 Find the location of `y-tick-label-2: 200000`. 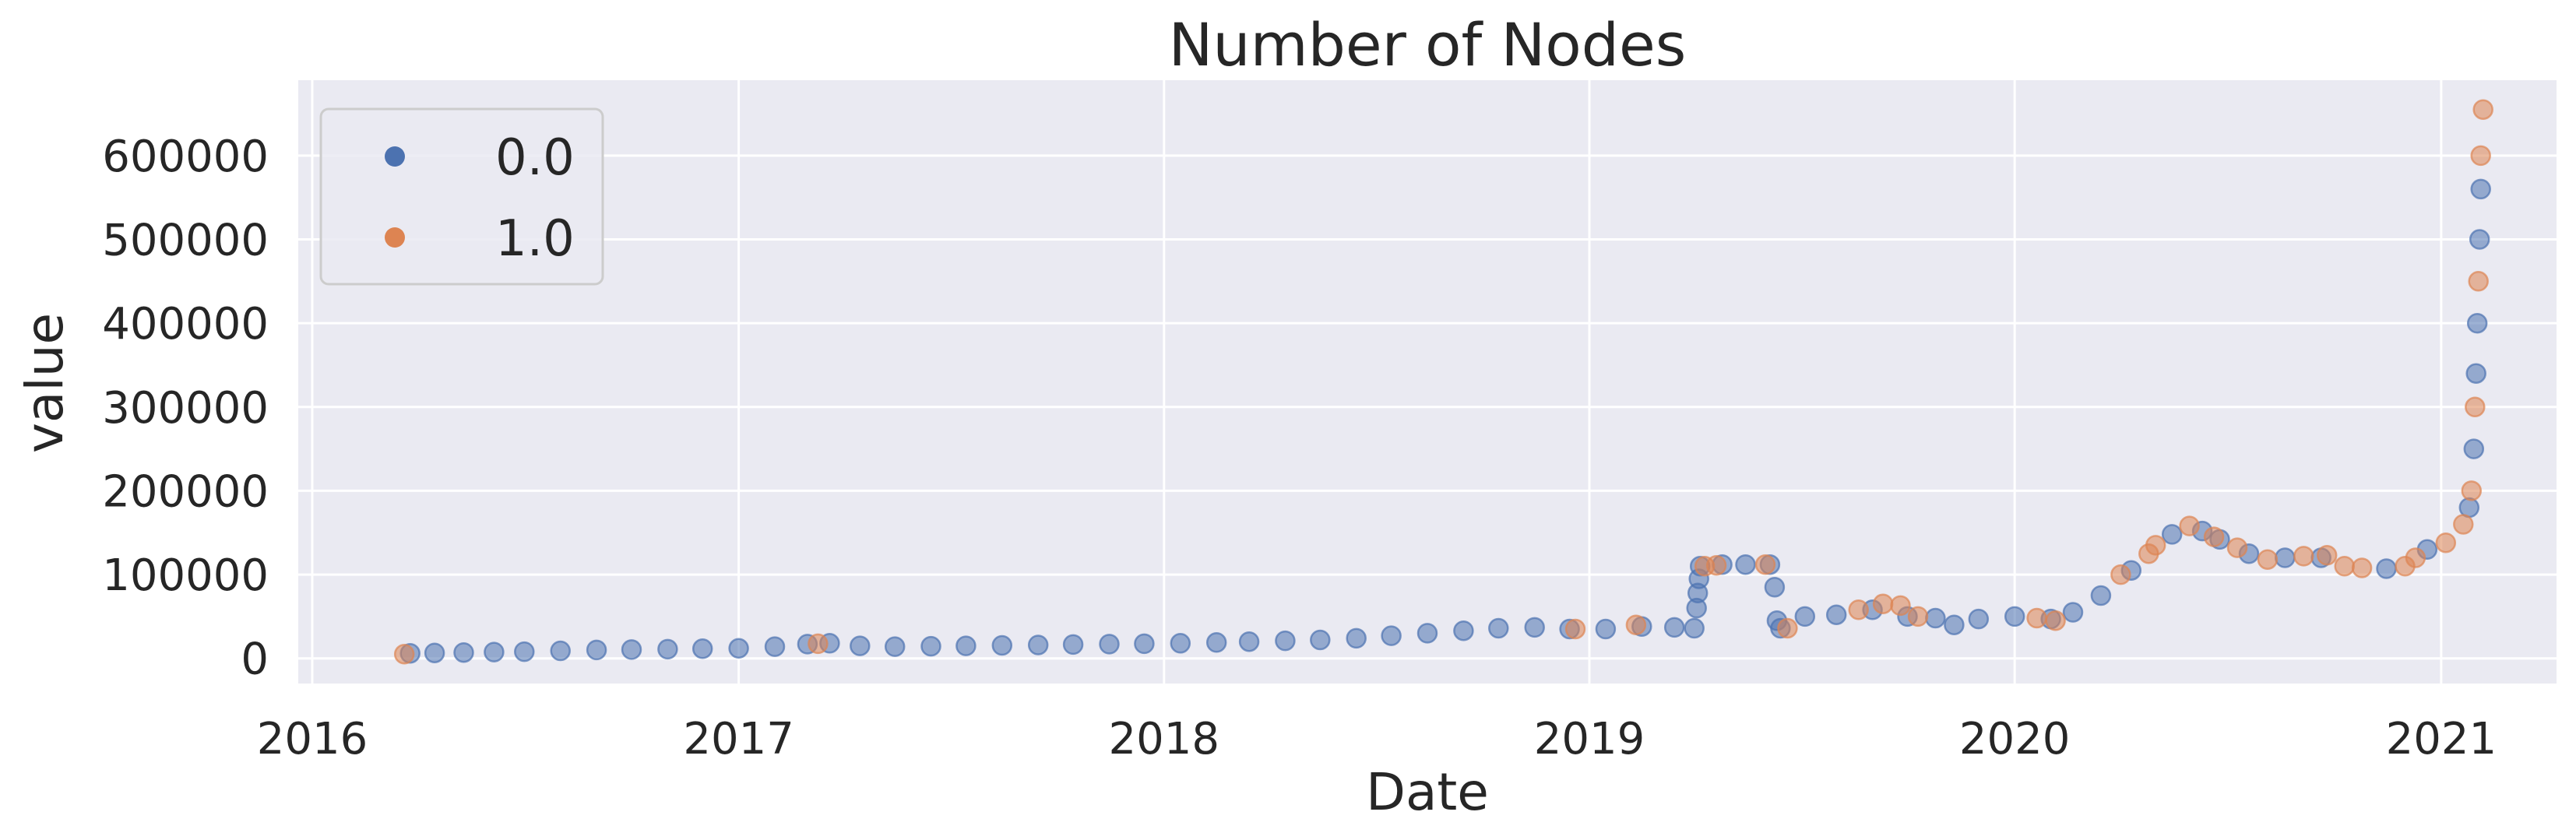

y-tick-label-2: 200000 is located at coordinates (185, 491).